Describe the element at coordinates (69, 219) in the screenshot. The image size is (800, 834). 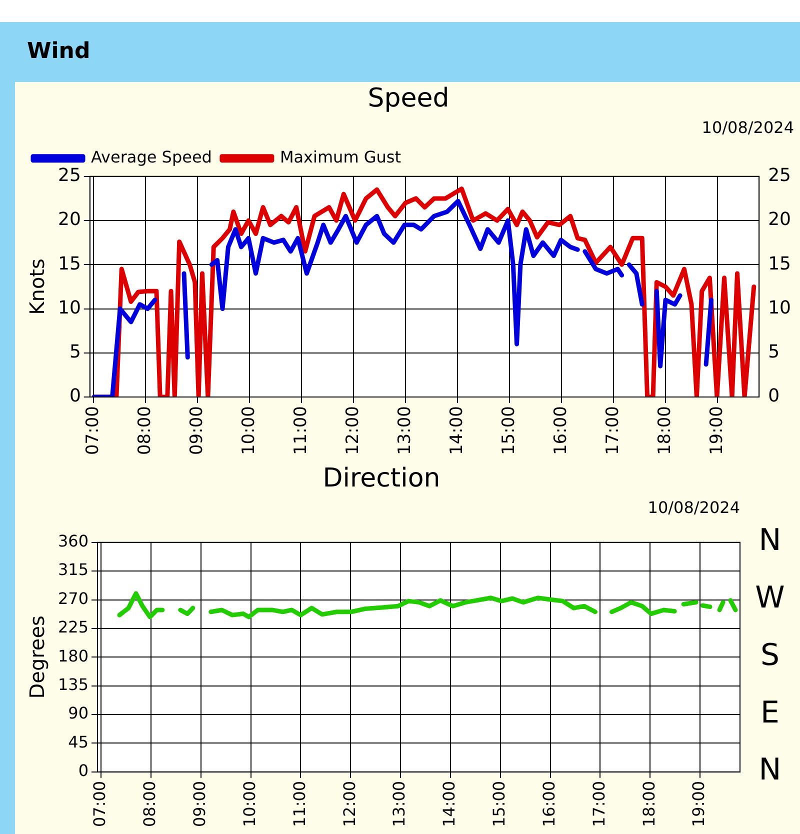
I see `y-tick-label: 20` at that location.